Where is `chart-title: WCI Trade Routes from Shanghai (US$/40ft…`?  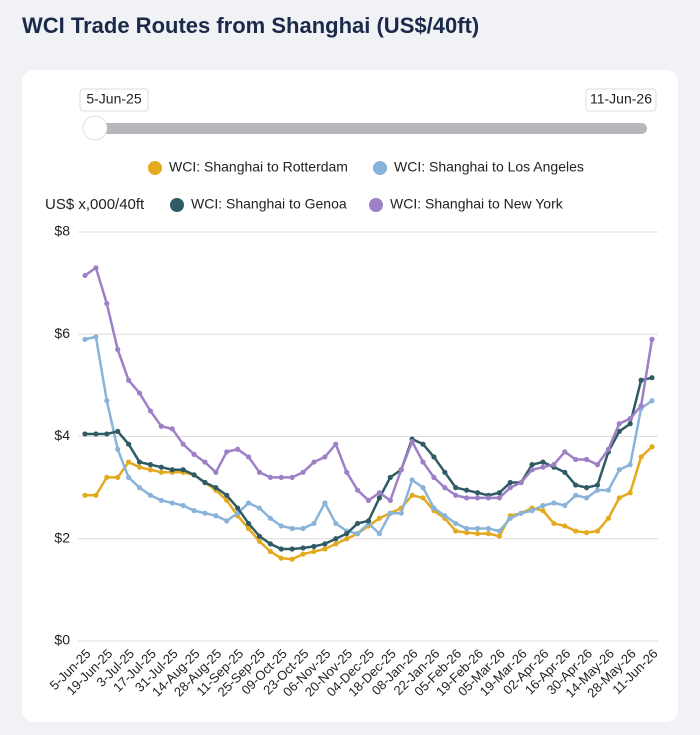
chart-title: WCI Trade Routes from Shanghai (US$/40ft… is located at coordinates (250, 25).